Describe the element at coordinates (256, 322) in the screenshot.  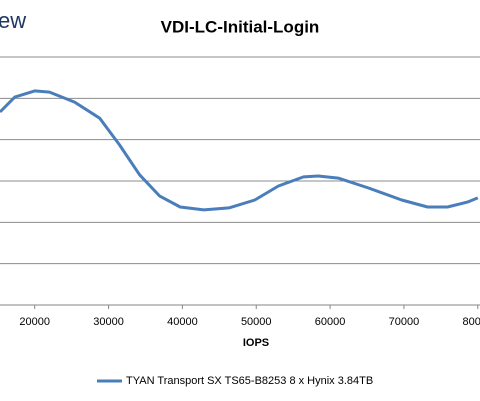
I see `x-tick-label: 50000` at that location.